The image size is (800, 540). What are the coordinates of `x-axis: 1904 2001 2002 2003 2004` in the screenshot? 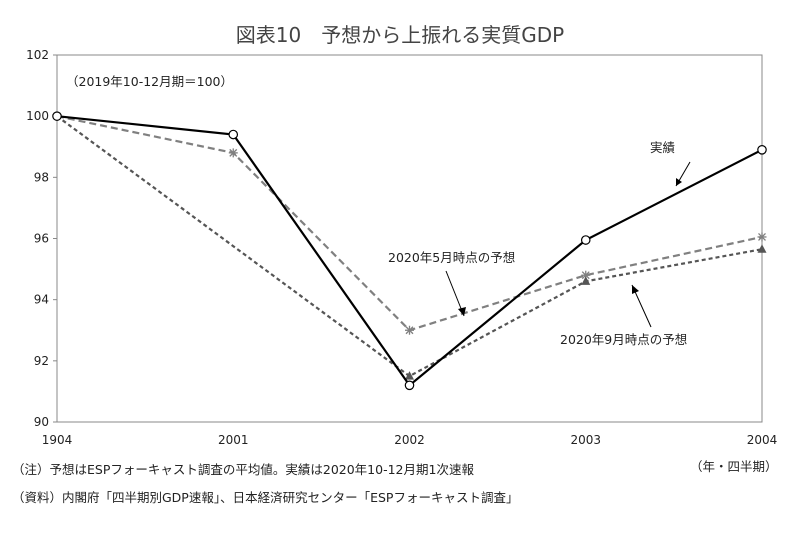 It's located at (410, 440).